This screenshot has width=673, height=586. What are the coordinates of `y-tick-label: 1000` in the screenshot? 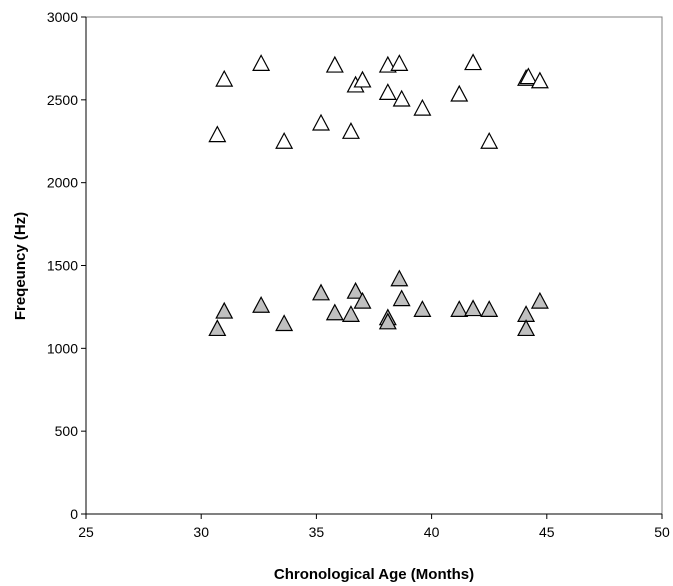 It's located at (62, 348).